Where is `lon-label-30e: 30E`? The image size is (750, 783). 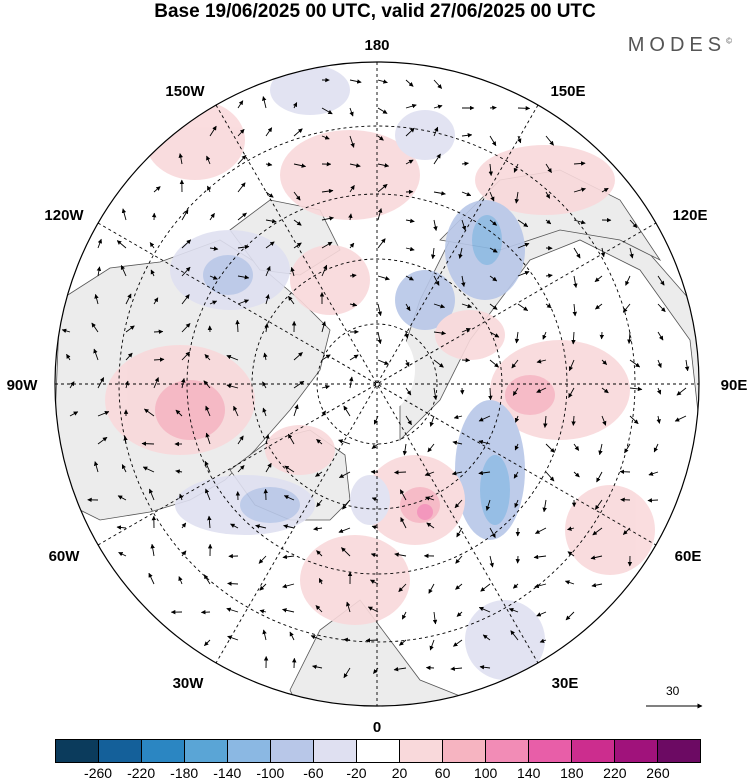
lon-label-30e: 30E is located at coordinates (565, 683).